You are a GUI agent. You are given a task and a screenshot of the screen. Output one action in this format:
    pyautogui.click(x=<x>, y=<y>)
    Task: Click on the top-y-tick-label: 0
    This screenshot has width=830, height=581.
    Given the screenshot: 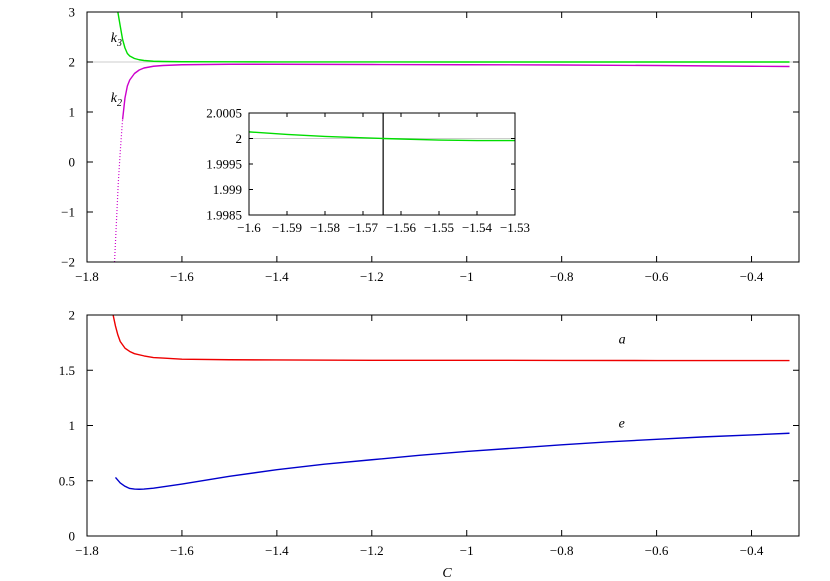 What is the action you would take?
    pyautogui.click(x=72, y=162)
    